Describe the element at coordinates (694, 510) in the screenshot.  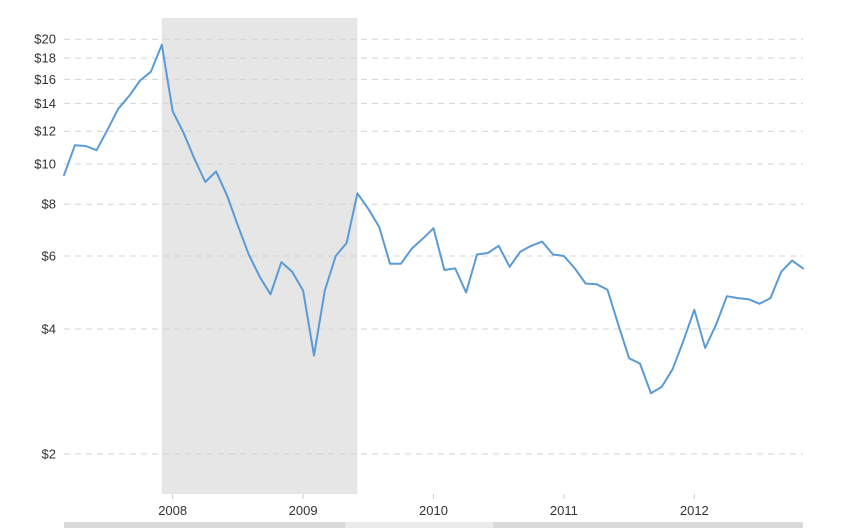
I see `x-tick-label: 2012` at that location.